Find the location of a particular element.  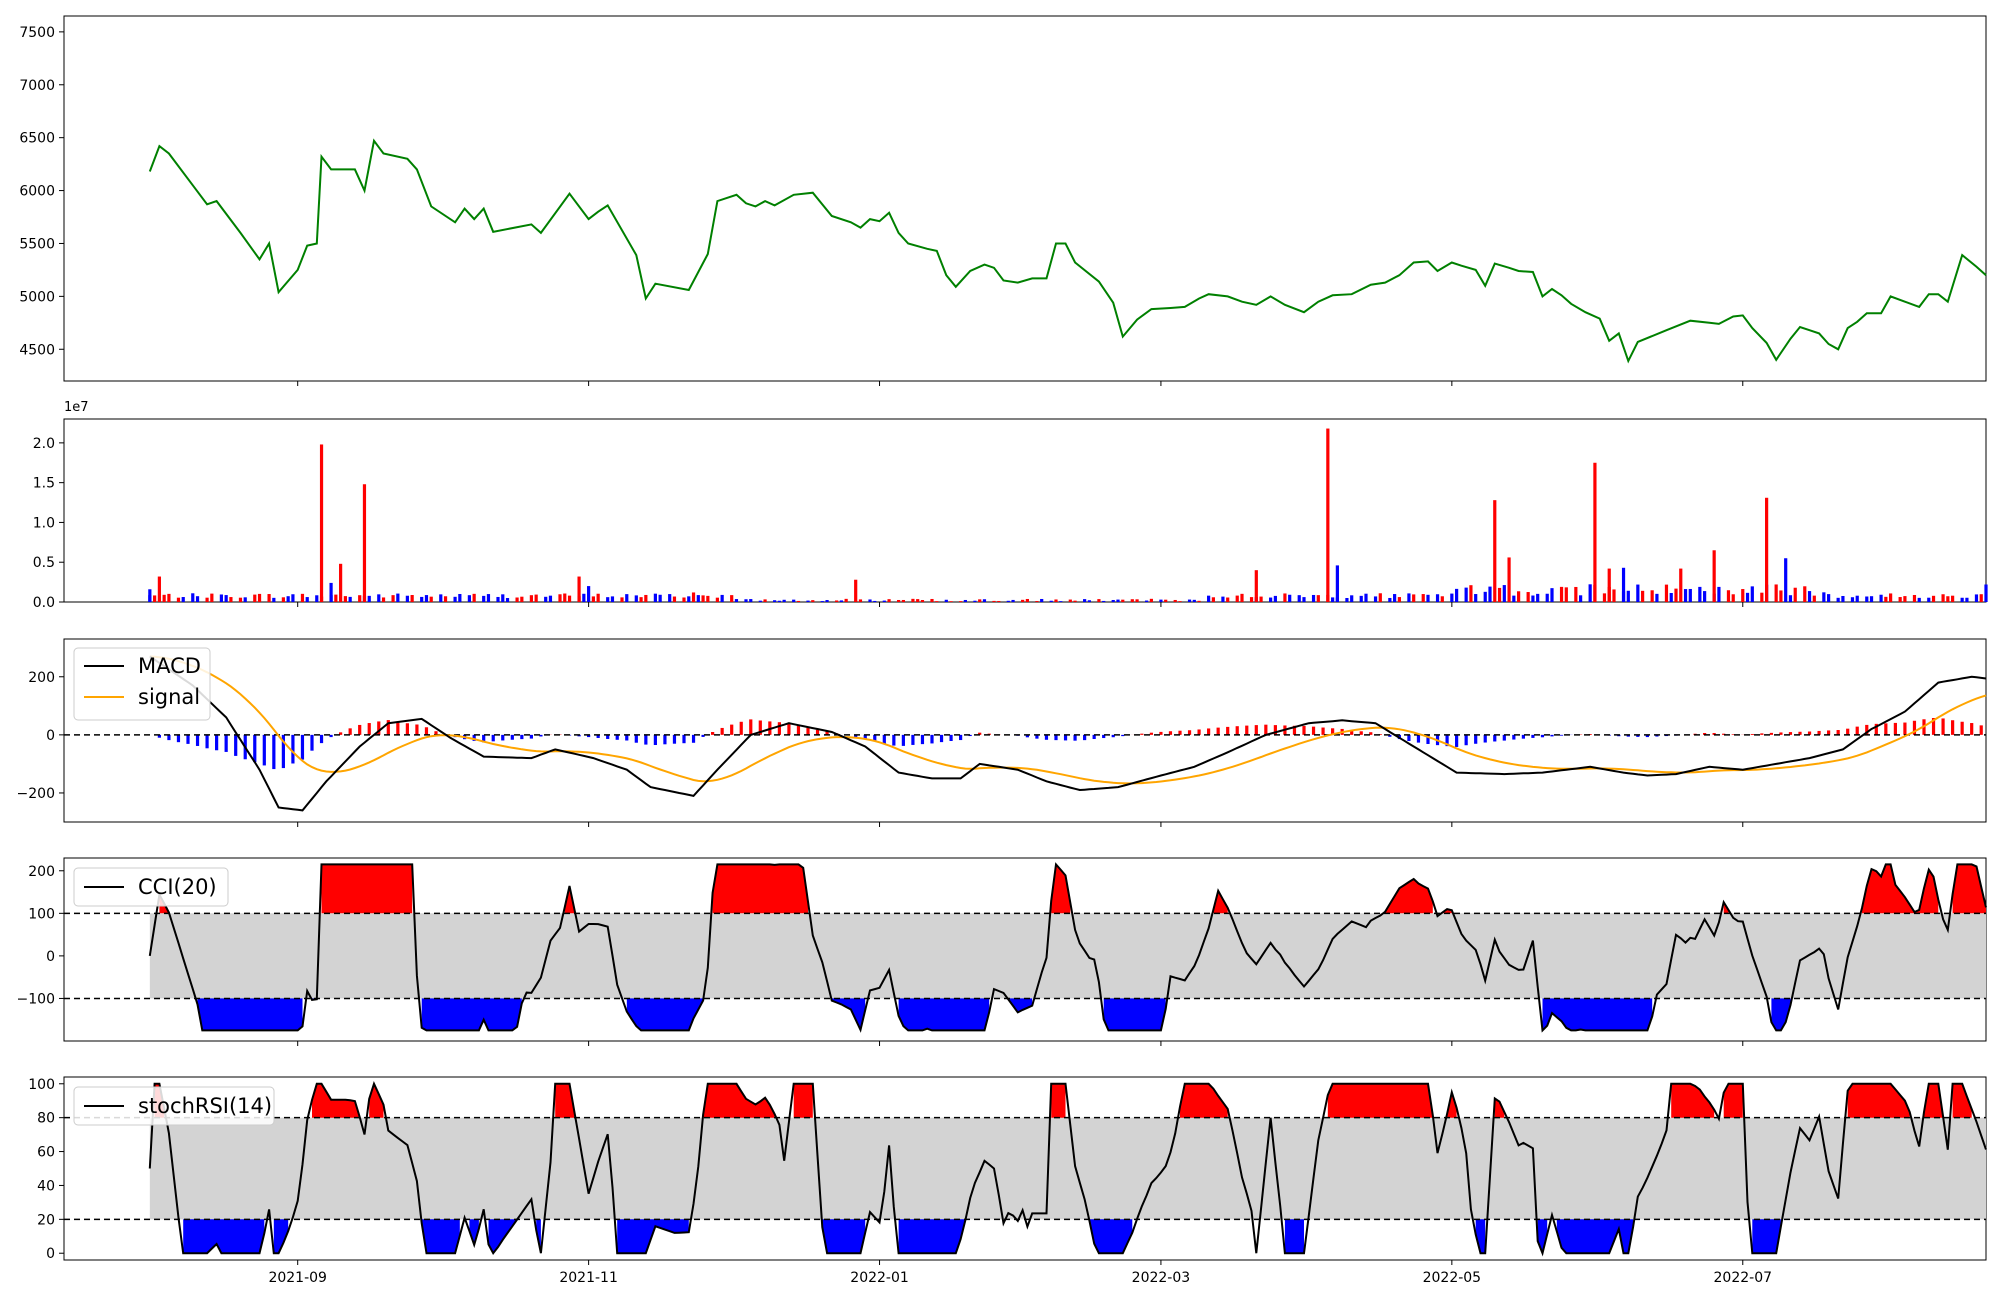

macd-frame is located at coordinates (1025, 730).